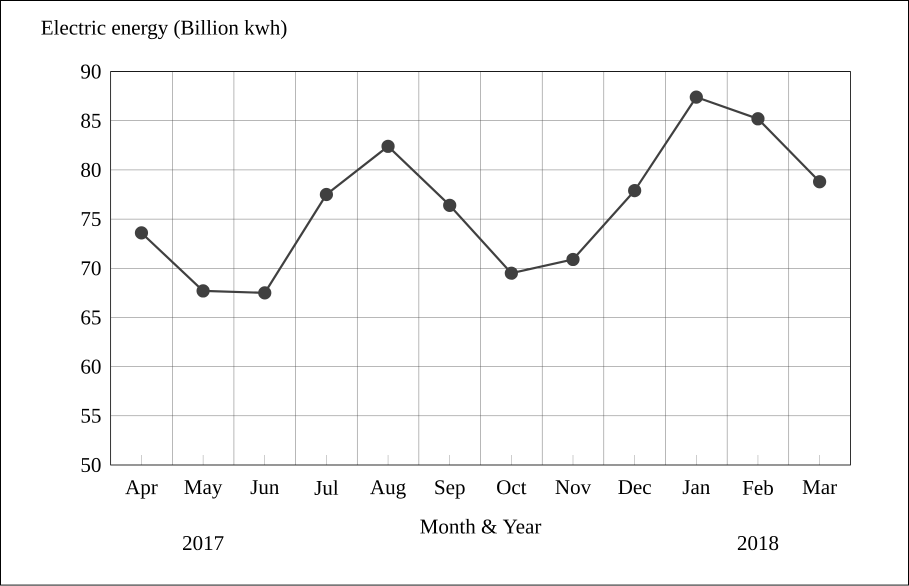 The width and height of the screenshot is (909, 586). Describe the element at coordinates (696, 487) in the screenshot. I see `x-tick-label: Jan` at that location.